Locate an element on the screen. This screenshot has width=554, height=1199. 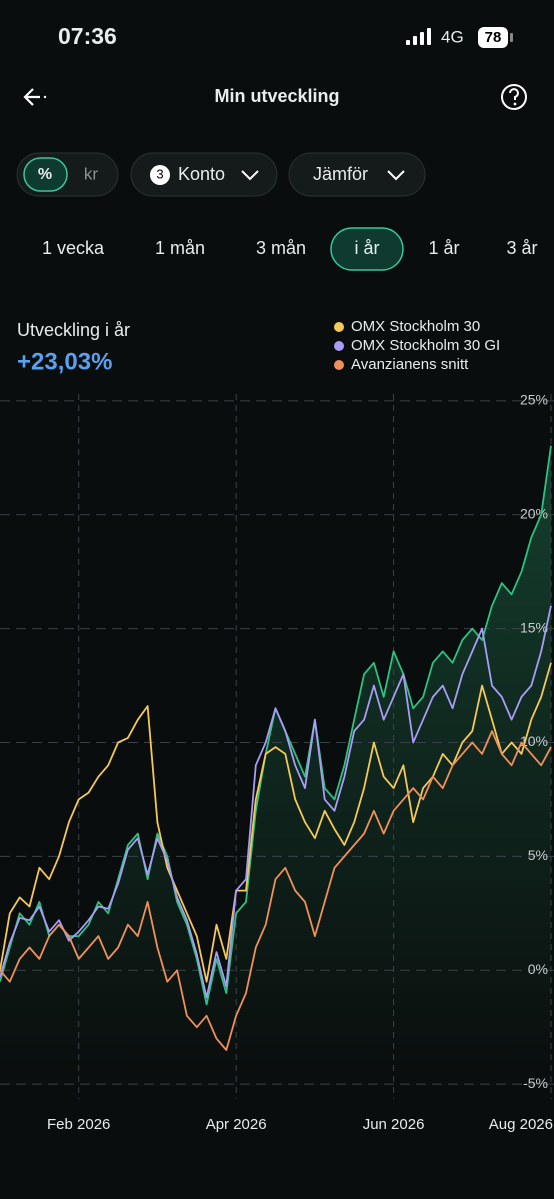
period-option: 1 mån is located at coordinates (180, 248).